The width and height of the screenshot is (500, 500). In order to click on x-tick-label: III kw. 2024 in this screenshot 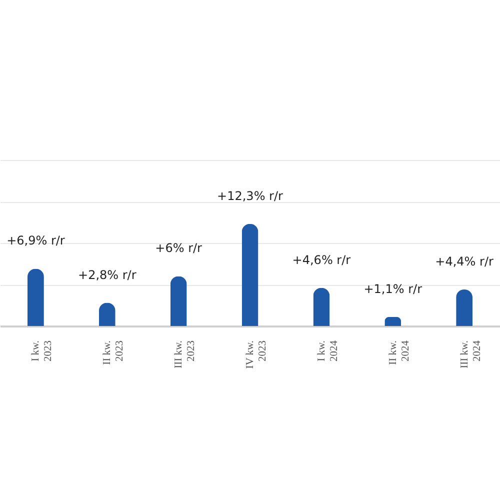, I will do `click(471, 354)`.